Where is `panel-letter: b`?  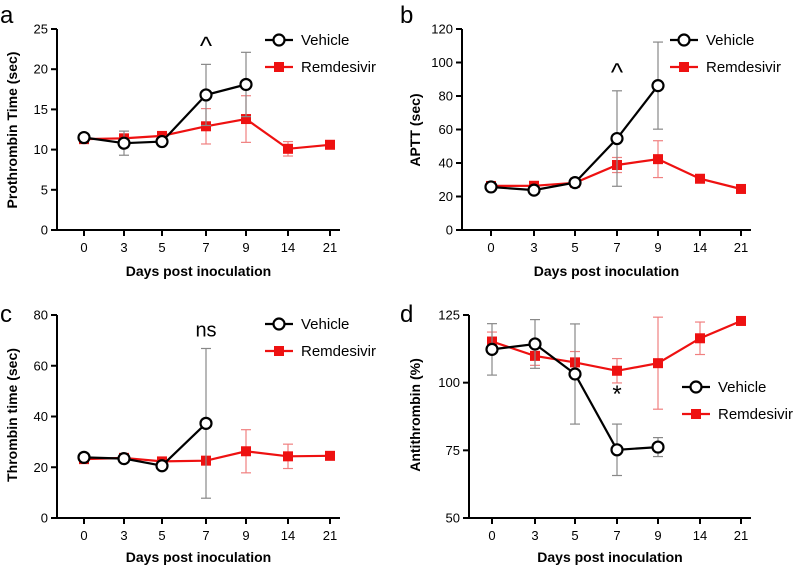 panel-letter: b is located at coordinates (406, 15).